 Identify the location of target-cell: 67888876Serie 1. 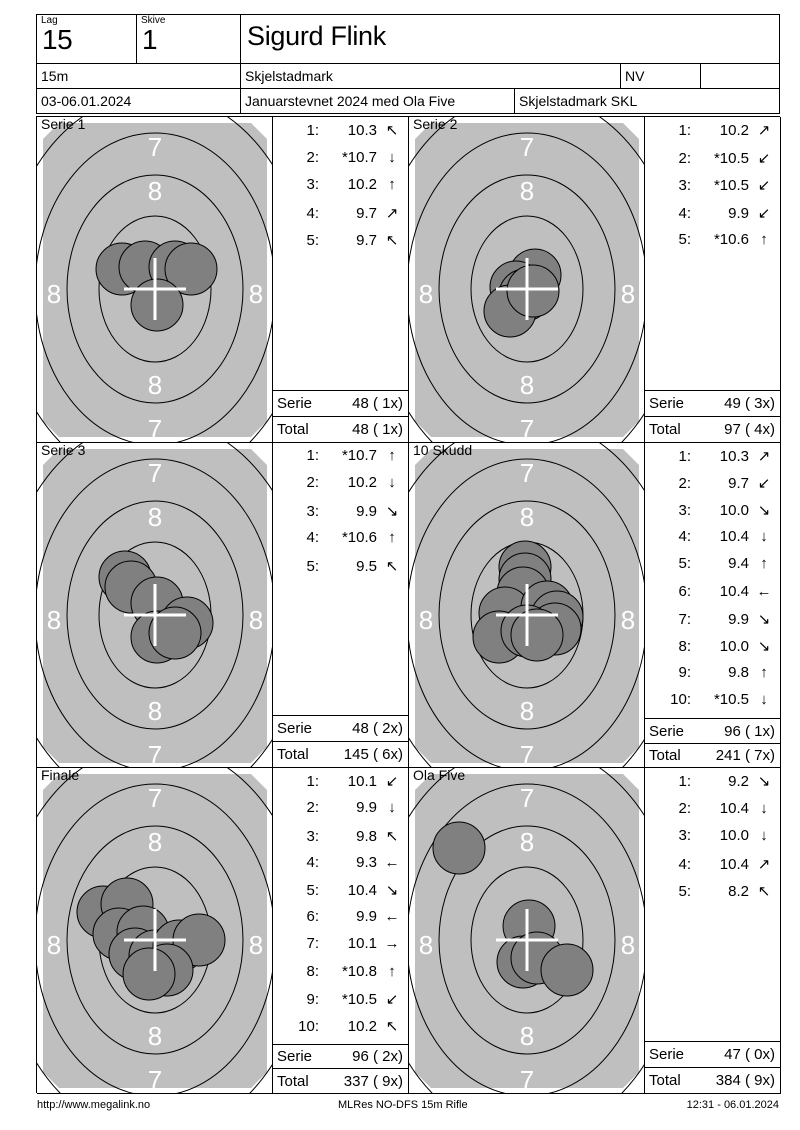
(155, 280).